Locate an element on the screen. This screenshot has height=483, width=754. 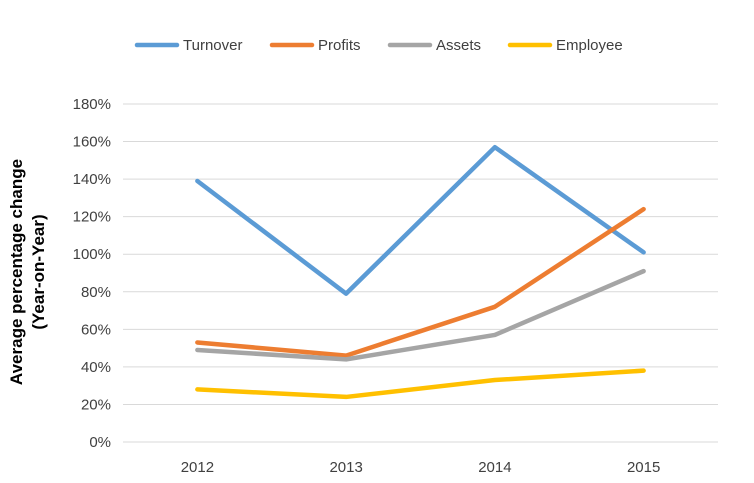
y-tick-label: 60% is located at coordinates (96, 329).